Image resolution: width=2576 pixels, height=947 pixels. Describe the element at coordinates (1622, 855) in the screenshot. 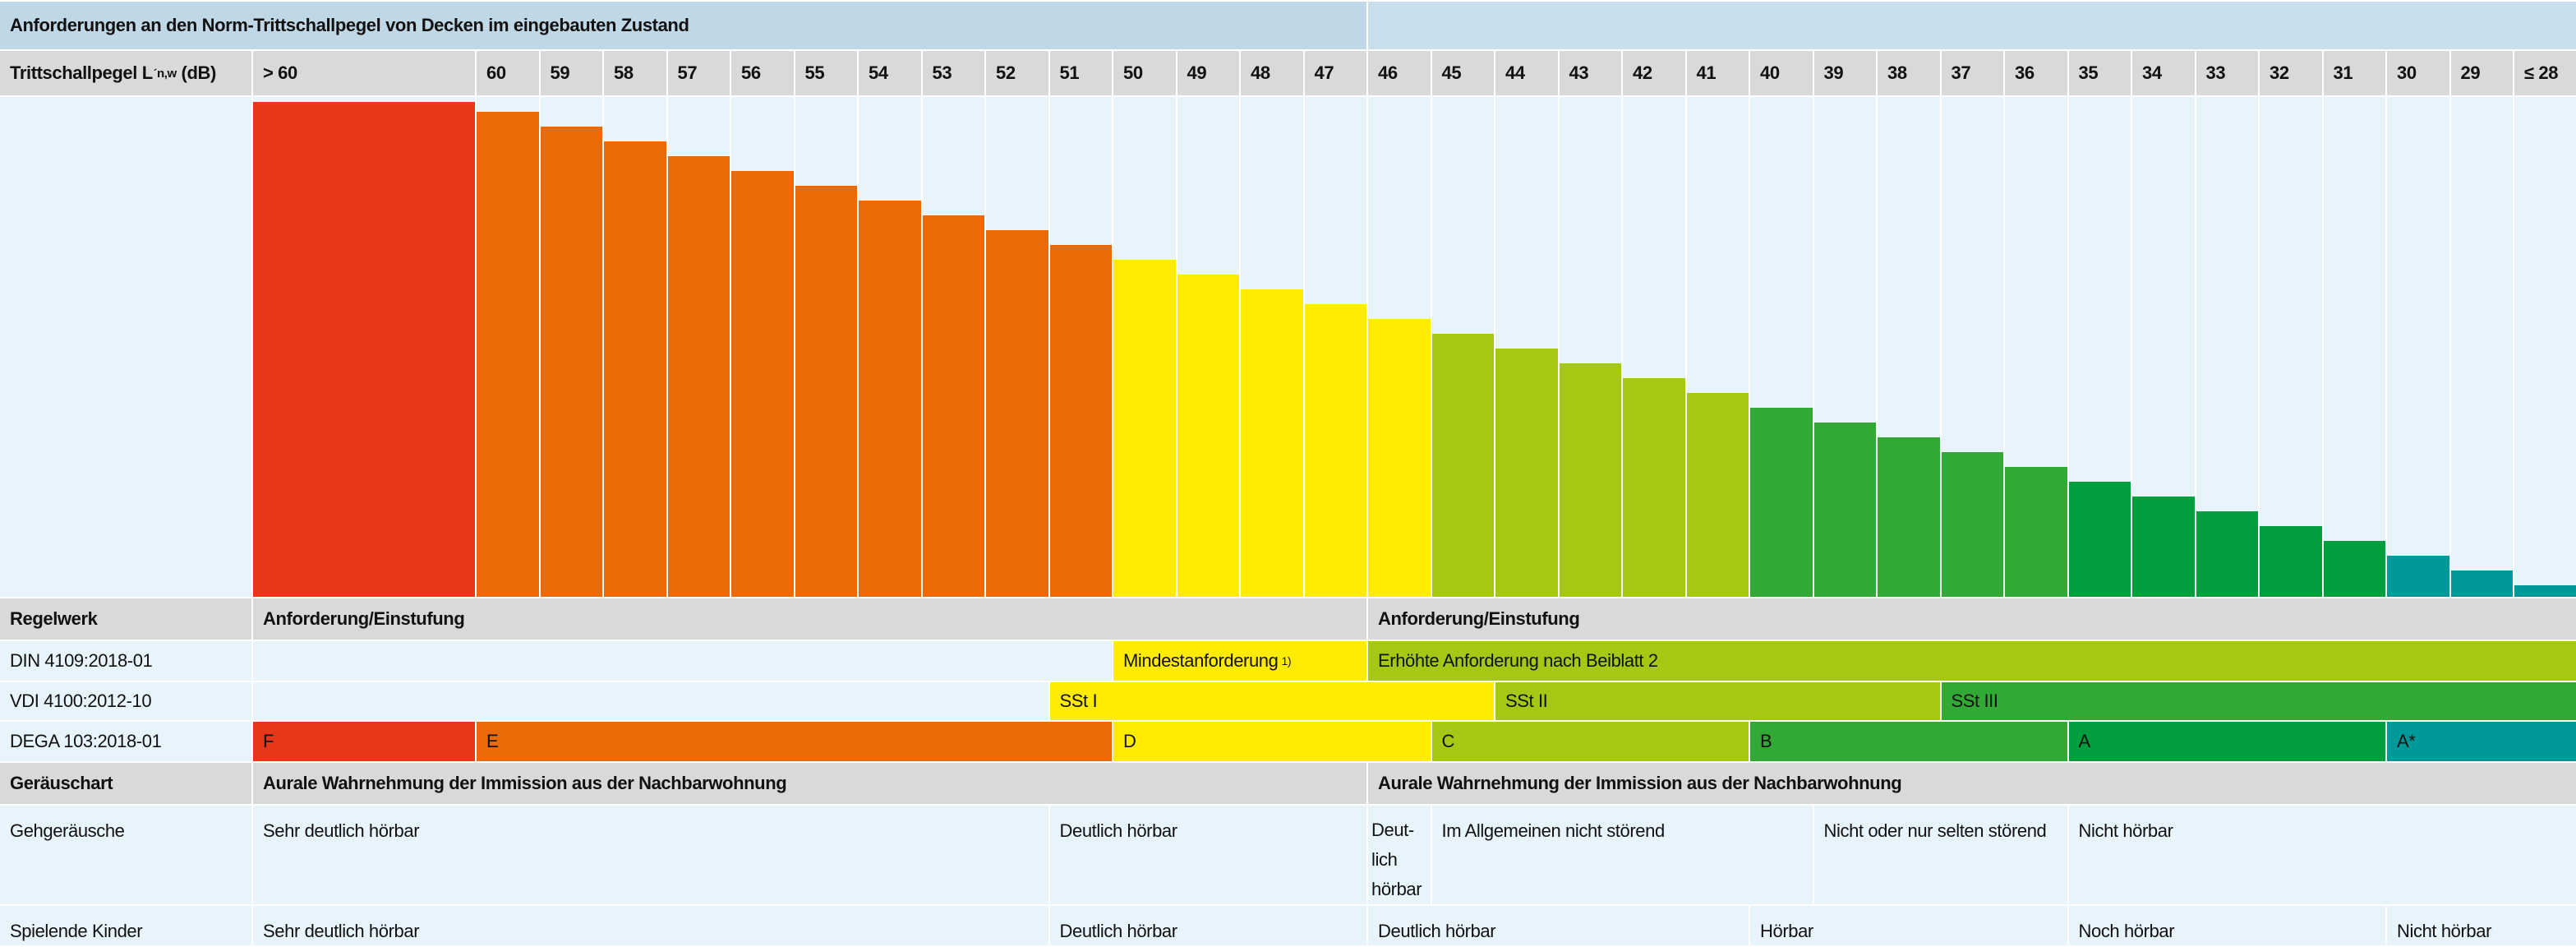

I see `perception-segment: Im Allgemeinen nicht störend` at that location.